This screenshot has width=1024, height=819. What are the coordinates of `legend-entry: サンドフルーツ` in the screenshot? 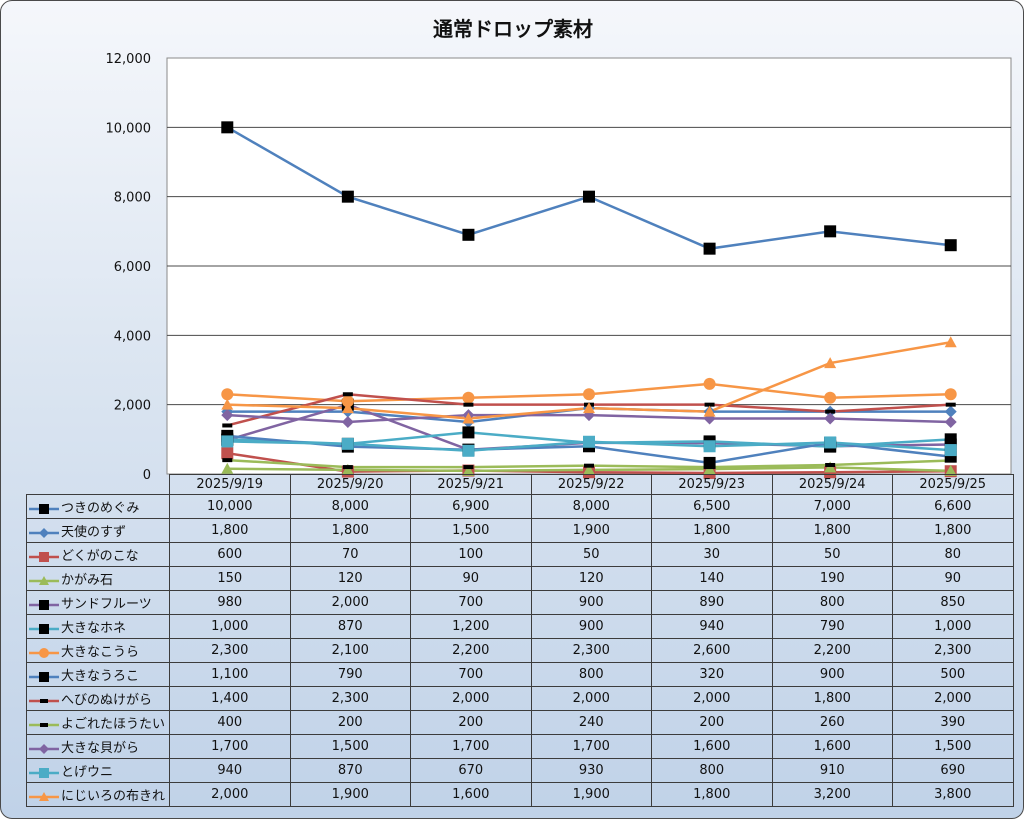 It's located at (98, 602).